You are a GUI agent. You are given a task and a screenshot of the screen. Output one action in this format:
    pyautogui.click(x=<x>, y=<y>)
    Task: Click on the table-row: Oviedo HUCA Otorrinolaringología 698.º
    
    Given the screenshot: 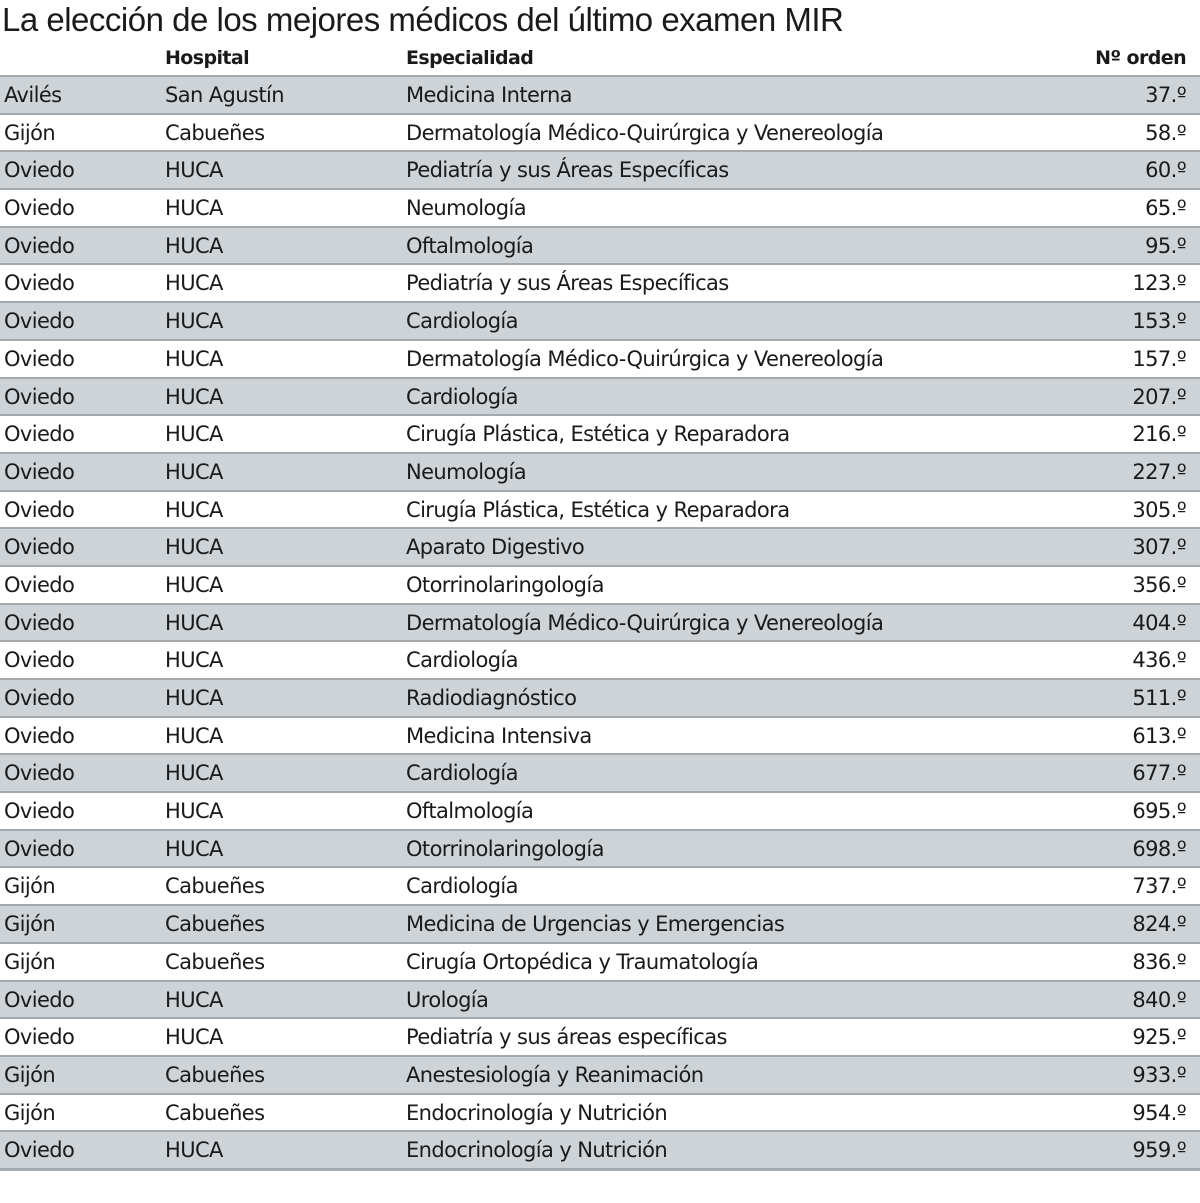 What is the action you would take?
    pyautogui.click(x=600, y=847)
    